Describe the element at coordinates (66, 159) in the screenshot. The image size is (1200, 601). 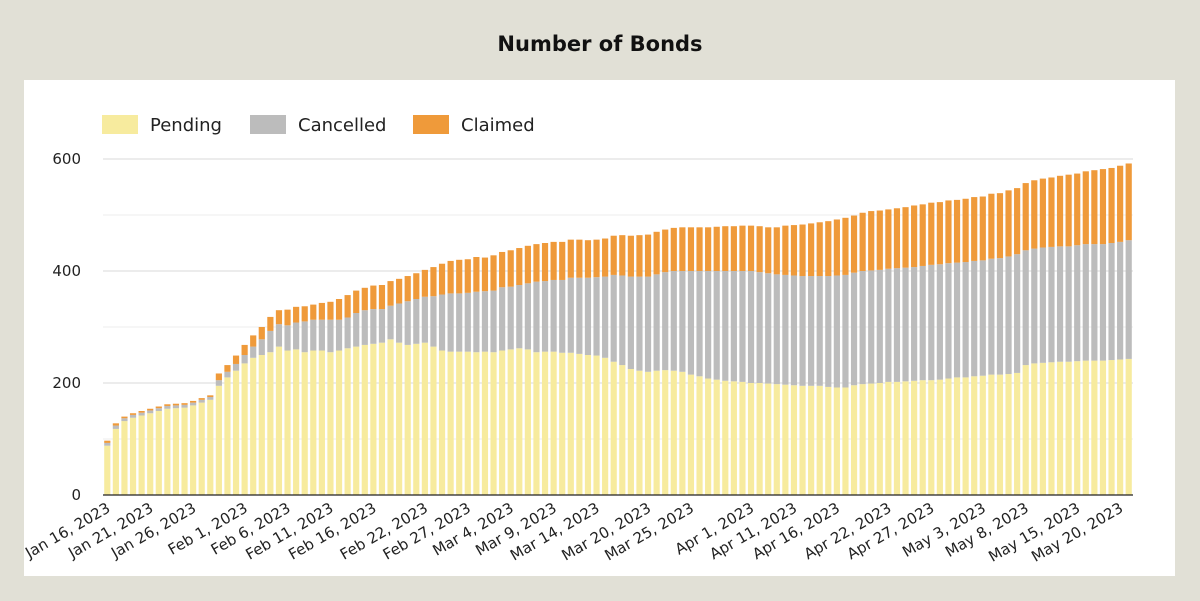
I see `y-tick-label: 600` at that location.